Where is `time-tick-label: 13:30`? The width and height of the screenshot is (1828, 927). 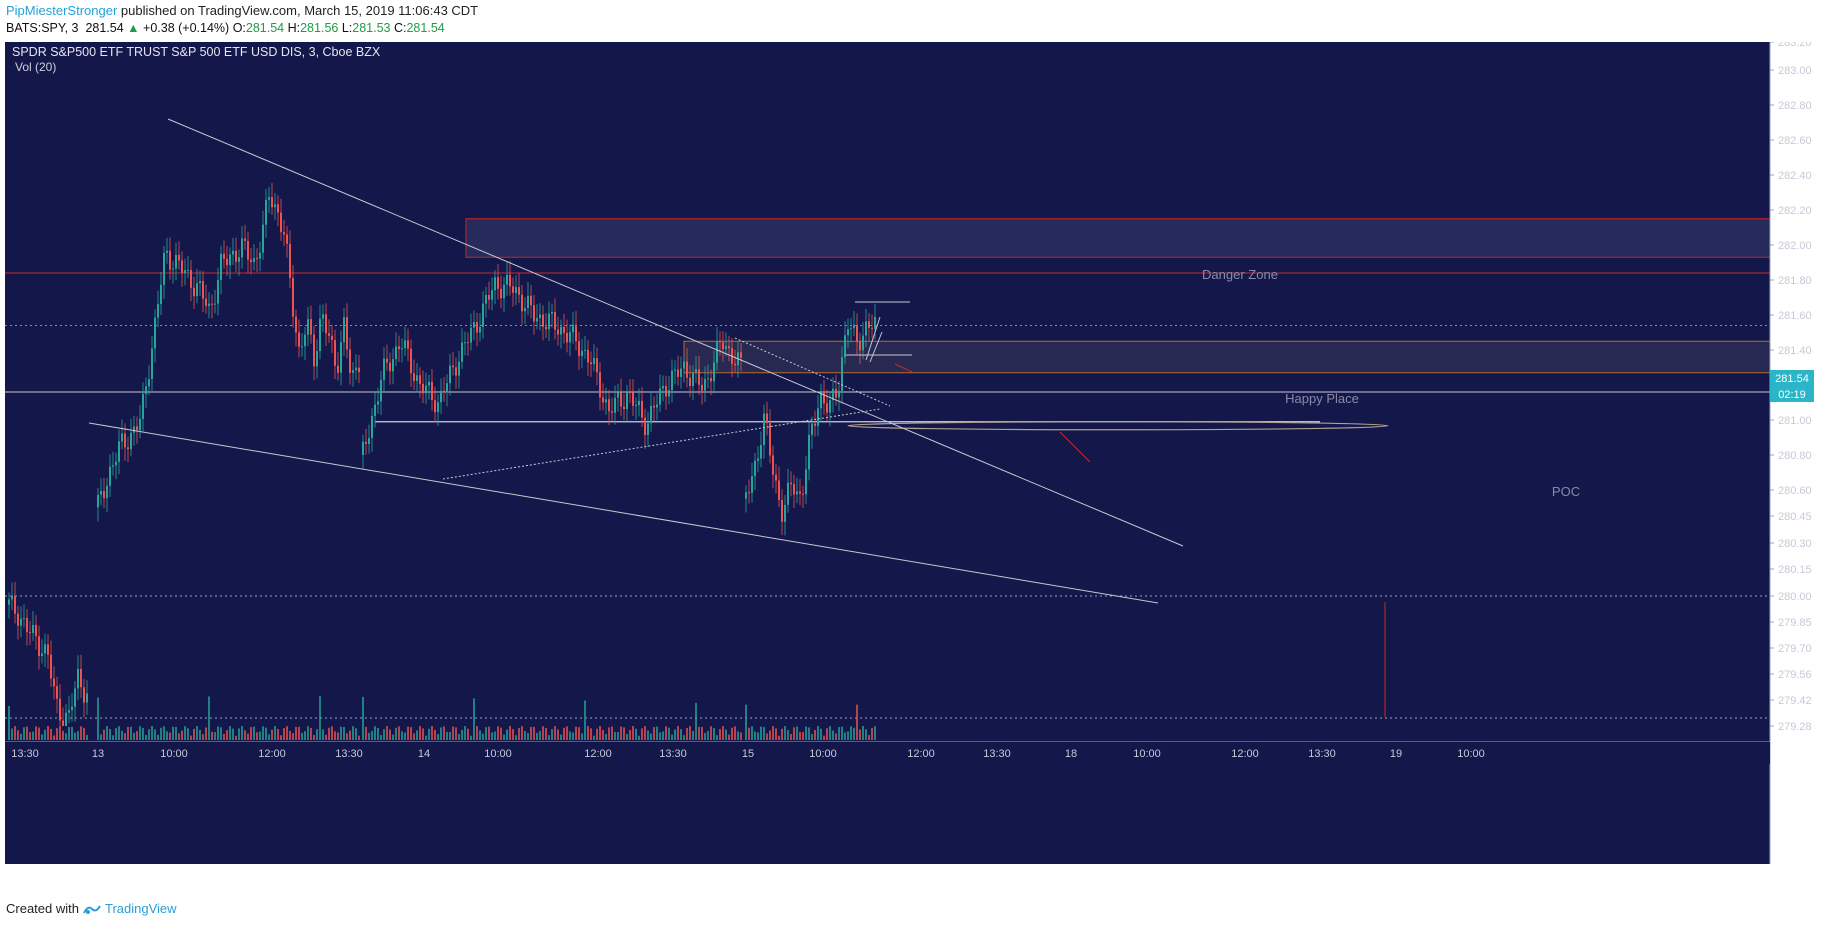 time-tick-label: 13:30 is located at coordinates (1322, 754).